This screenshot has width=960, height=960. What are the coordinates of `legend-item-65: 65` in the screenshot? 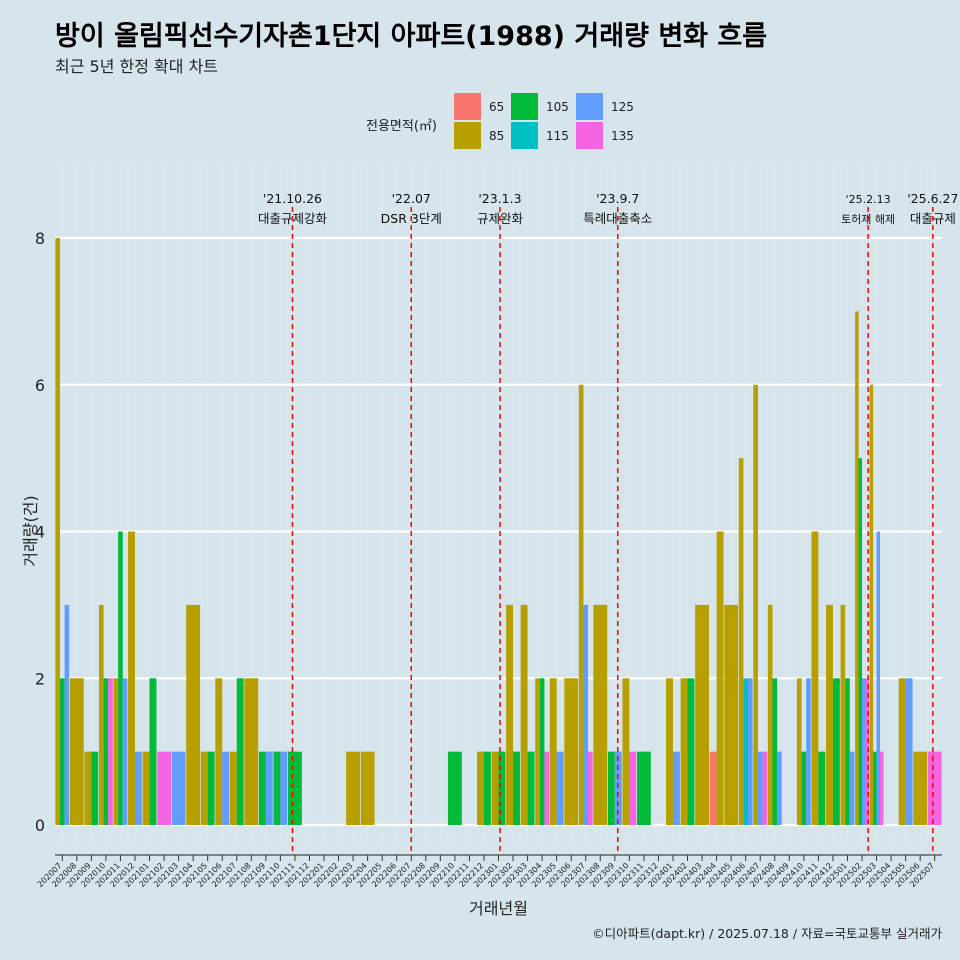 It's located at (479, 106).